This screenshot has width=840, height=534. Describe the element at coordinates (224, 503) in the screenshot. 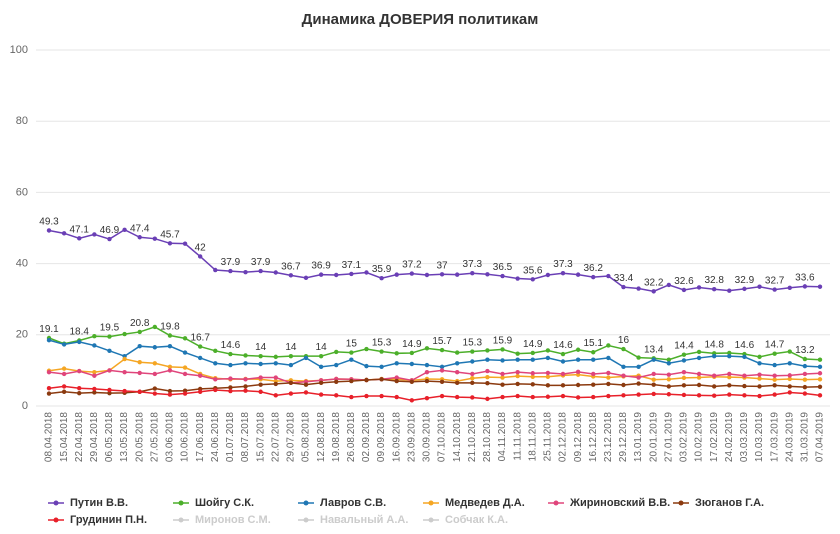

I see `legend-label: Шойгу С.К.` at that location.